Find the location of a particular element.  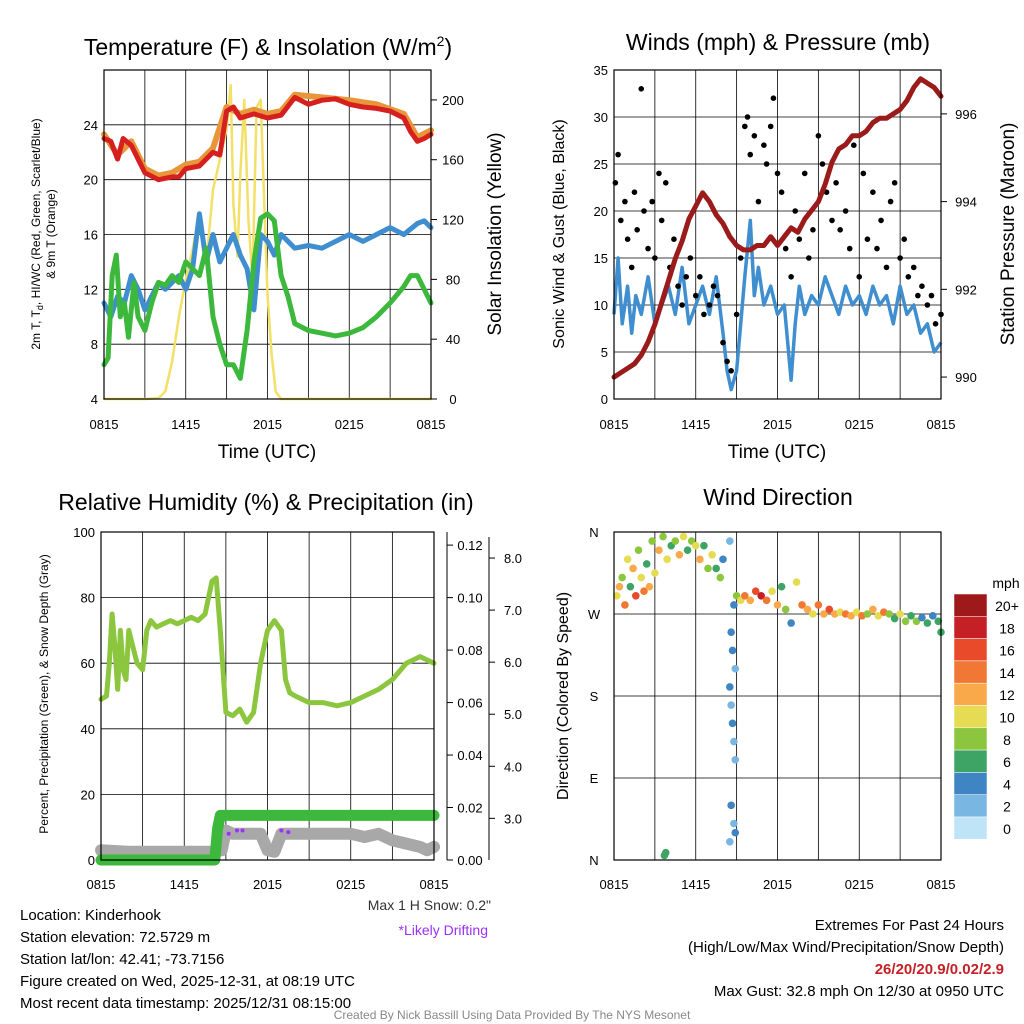

station-latlon: Station lat/lon: 42.41; -73.7156 is located at coordinates (122, 959).